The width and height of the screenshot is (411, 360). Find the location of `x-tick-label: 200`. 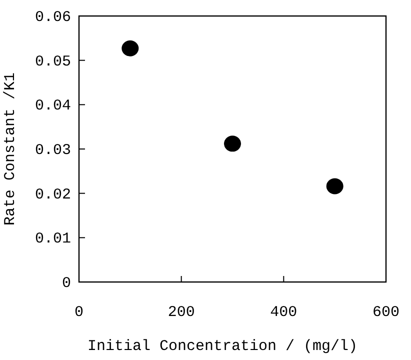

x-tick-label: 200 is located at coordinates (181, 312).